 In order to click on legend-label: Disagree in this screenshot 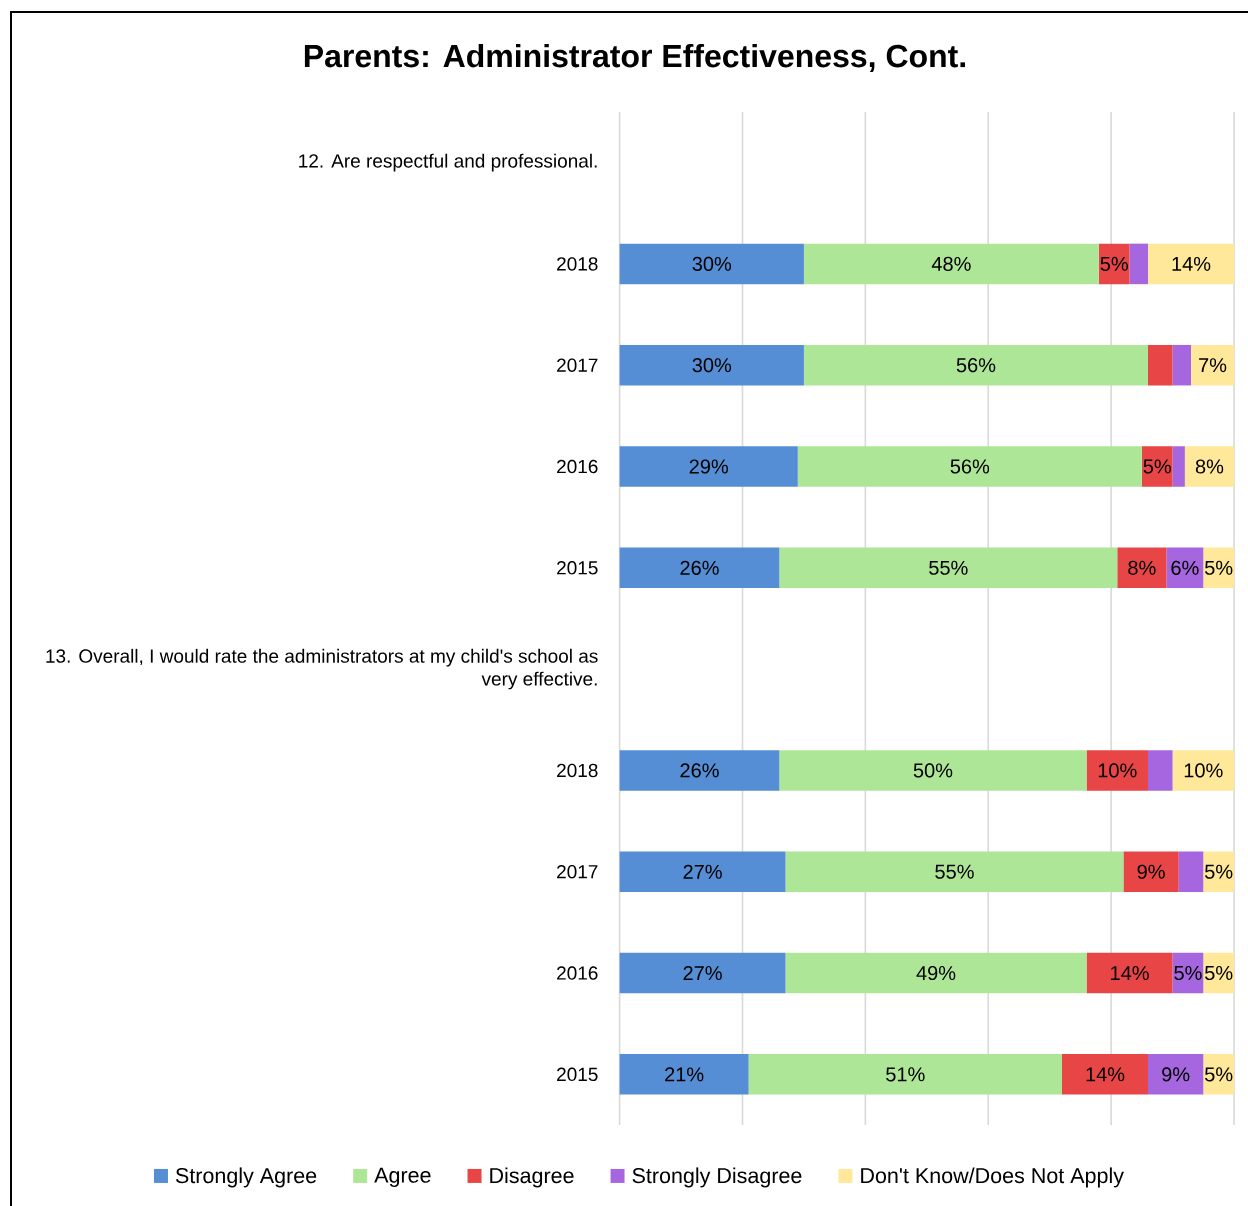, I will do `click(532, 1177)`.